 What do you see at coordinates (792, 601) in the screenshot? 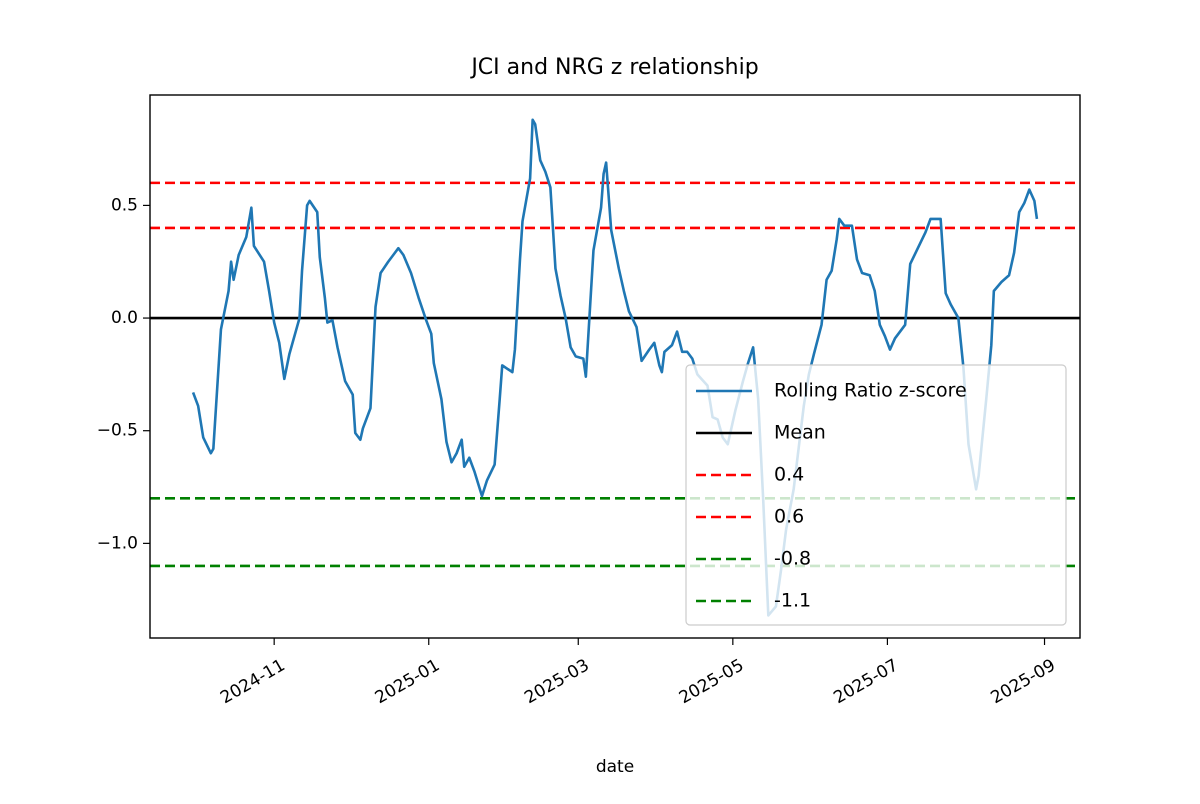
I see `legend-label: -1.1` at bounding box center [792, 601].